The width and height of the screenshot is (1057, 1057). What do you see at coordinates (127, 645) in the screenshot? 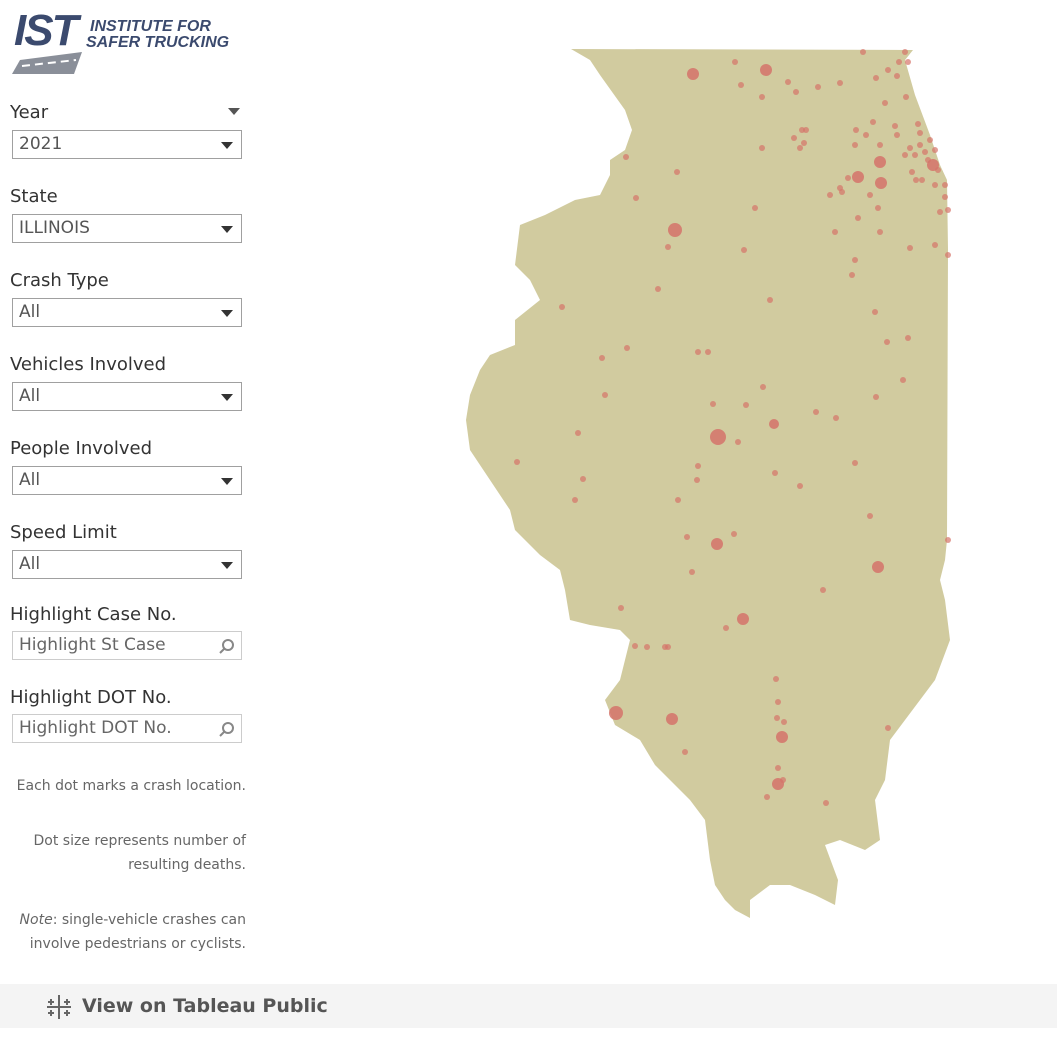
I see `search-box: Highlight St Case` at bounding box center [127, 645].